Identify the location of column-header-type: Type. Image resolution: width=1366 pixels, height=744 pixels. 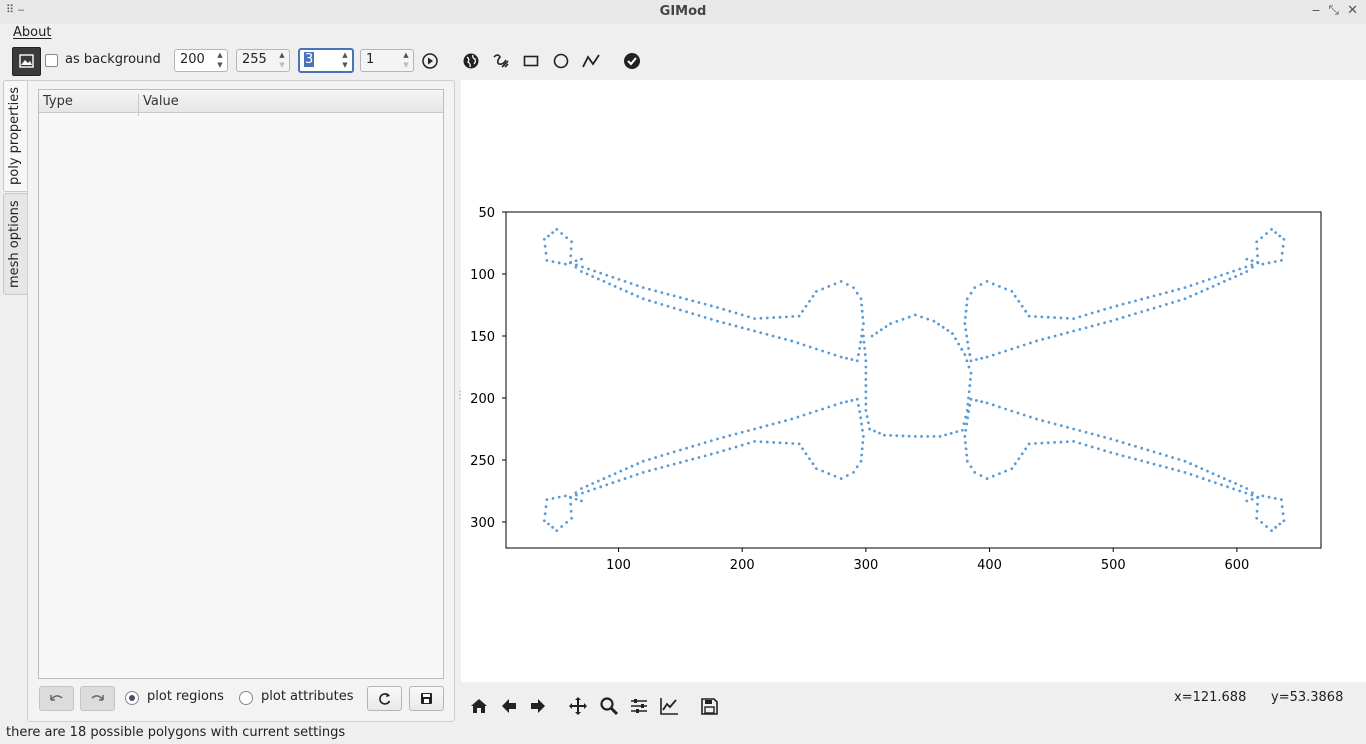
(58, 101).